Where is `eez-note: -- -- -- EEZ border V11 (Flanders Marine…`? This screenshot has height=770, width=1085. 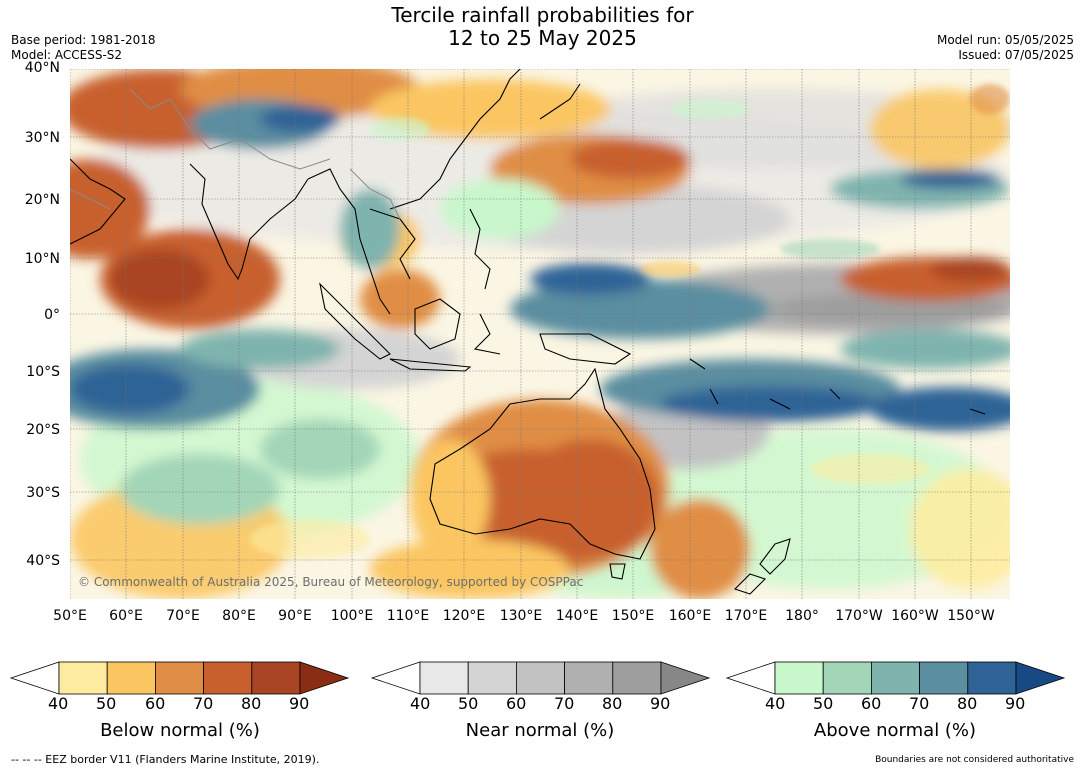 eez-note: -- -- -- EEZ border V11 (Flanders Marine… is located at coordinates (165, 759).